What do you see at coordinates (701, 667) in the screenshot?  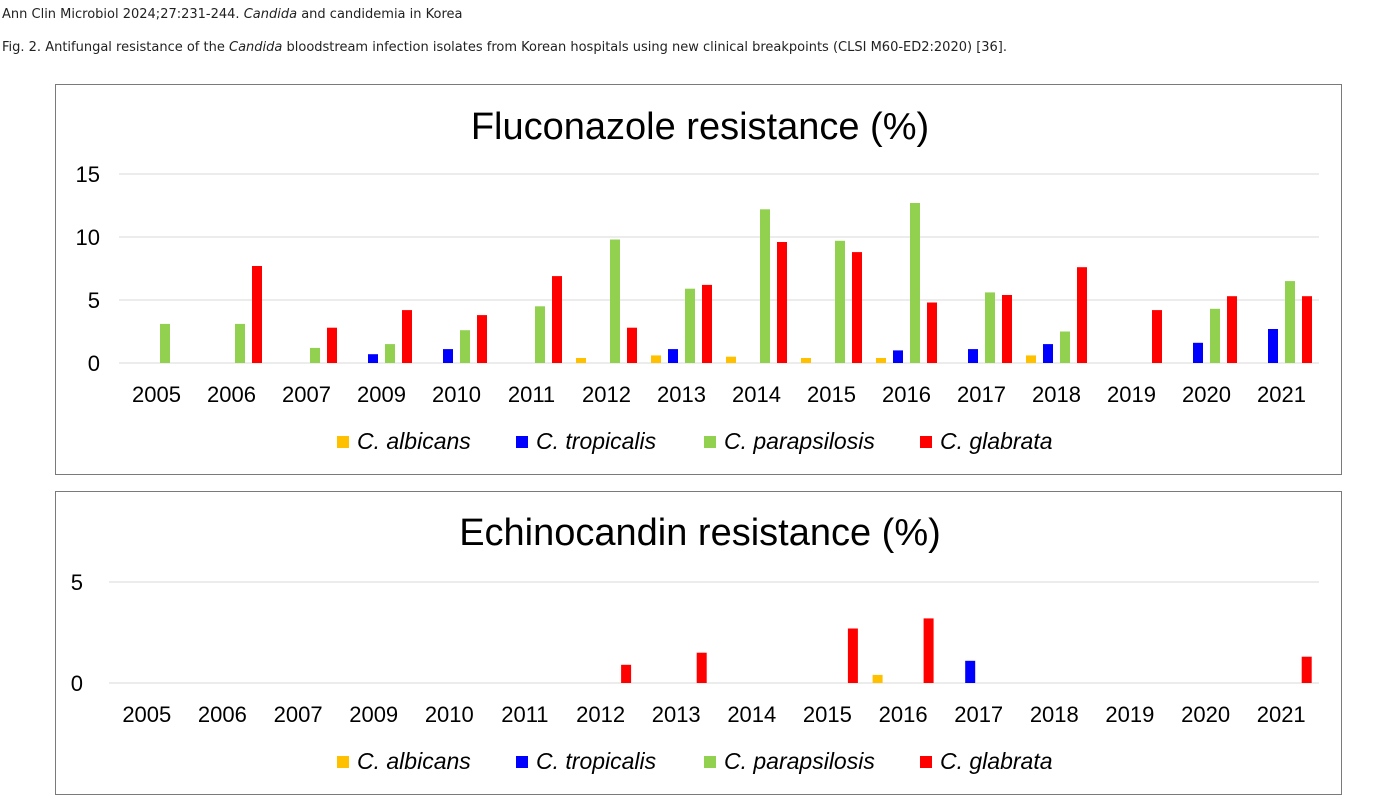 I see `chart-2-bar-c-glabrata-2013` at bounding box center [701, 667].